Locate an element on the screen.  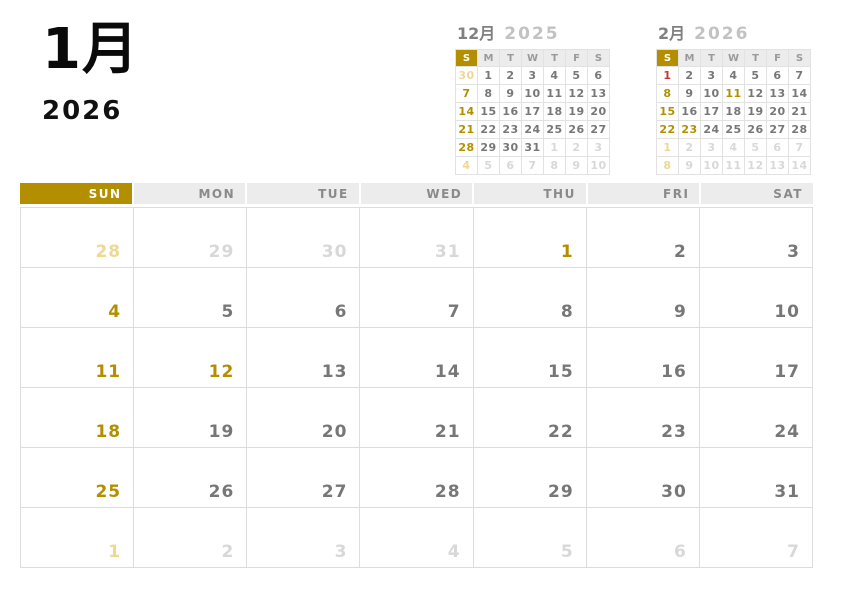
year-label: 2026 is located at coordinates (82, 111).